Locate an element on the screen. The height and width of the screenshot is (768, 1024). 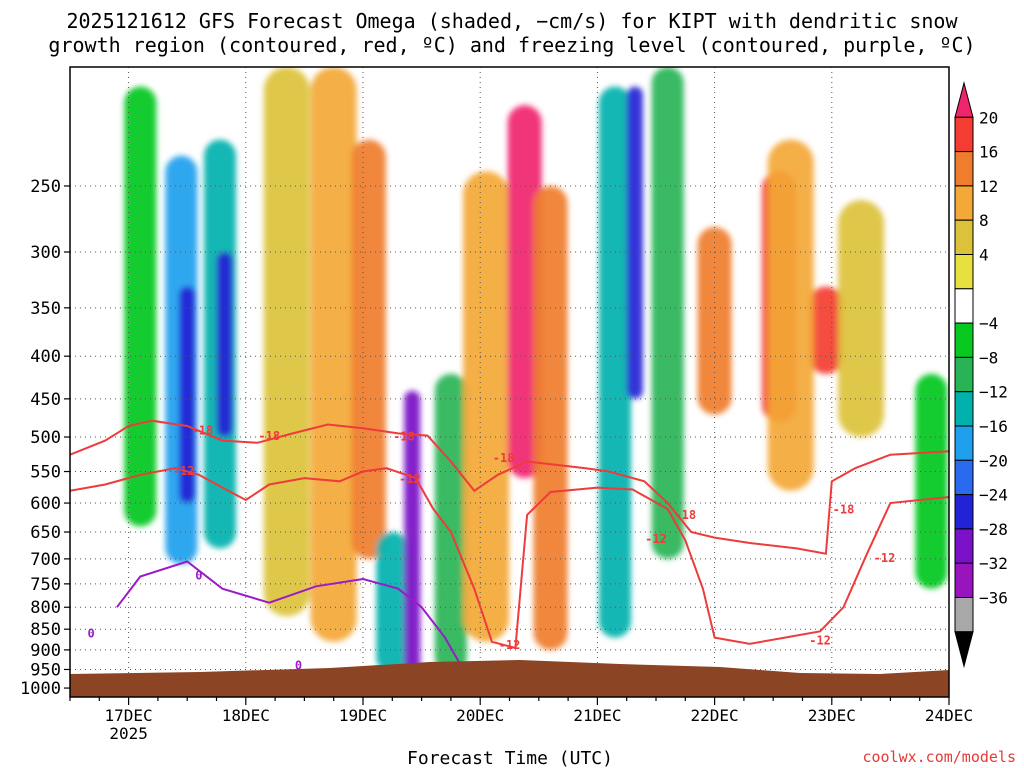
colorbar-swatch-bottom is located at coordinates (964, 650).